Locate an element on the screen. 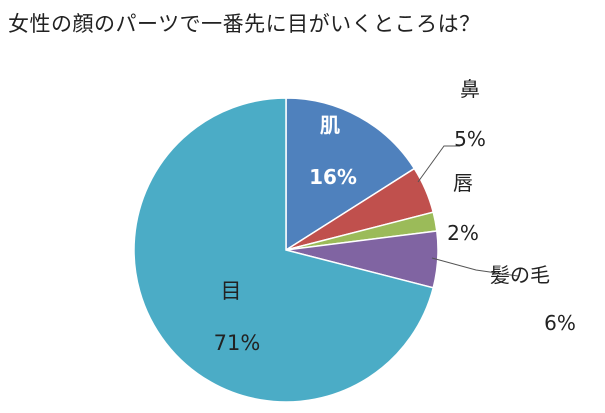 The height and width of the screenshot is (413, 605). slice-value-label-4: 71% is located at coordinates (237, 343).